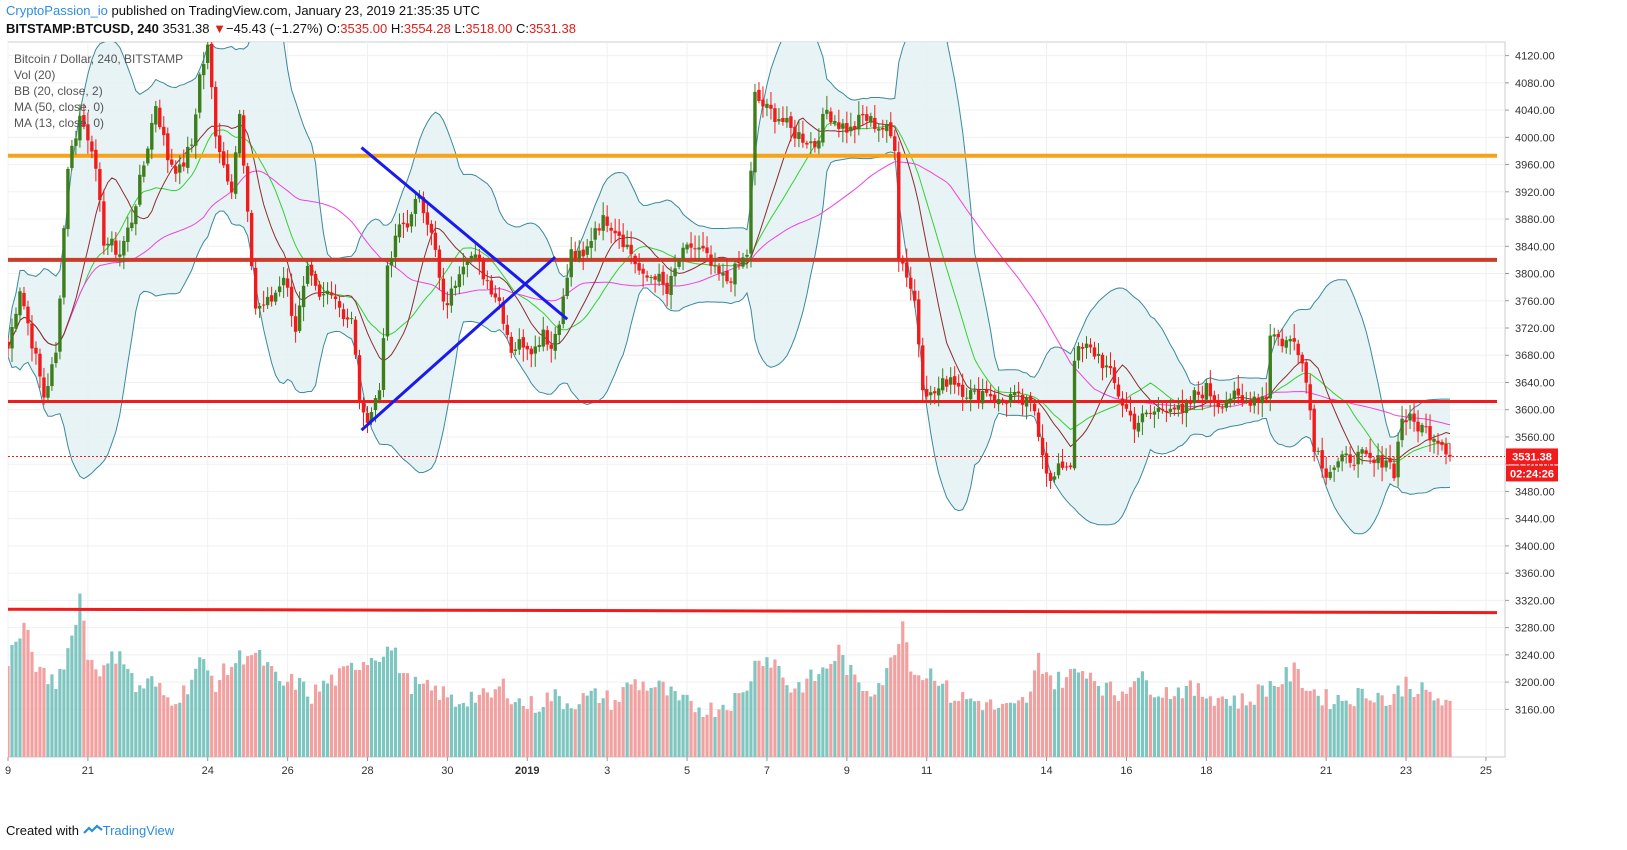 This screenshot has height=850, width=1627. I want to click on author-link: CryptoPassion_io, so click(57, 10).